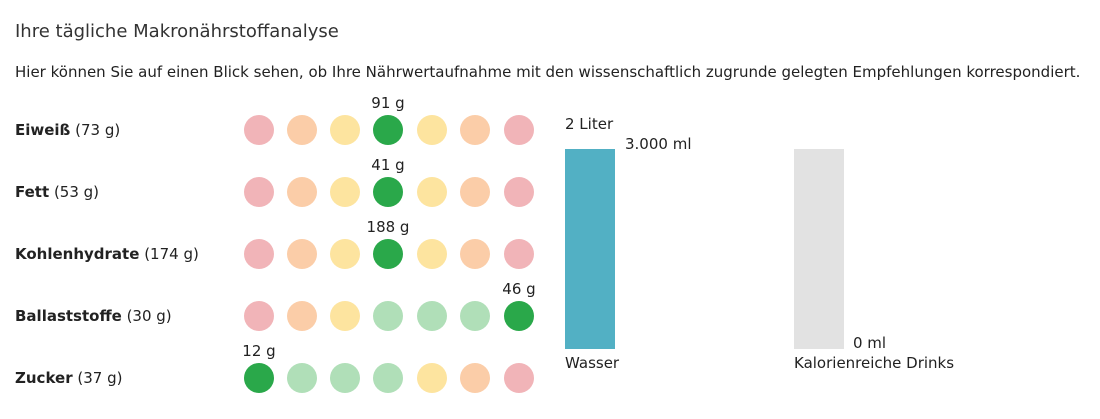 Image resolution: width=1100 pixels, height=419 pixels. Describe the element at coordinates (819, 249) in the screenshot. I see `caloric-drinks-bar` at that location.